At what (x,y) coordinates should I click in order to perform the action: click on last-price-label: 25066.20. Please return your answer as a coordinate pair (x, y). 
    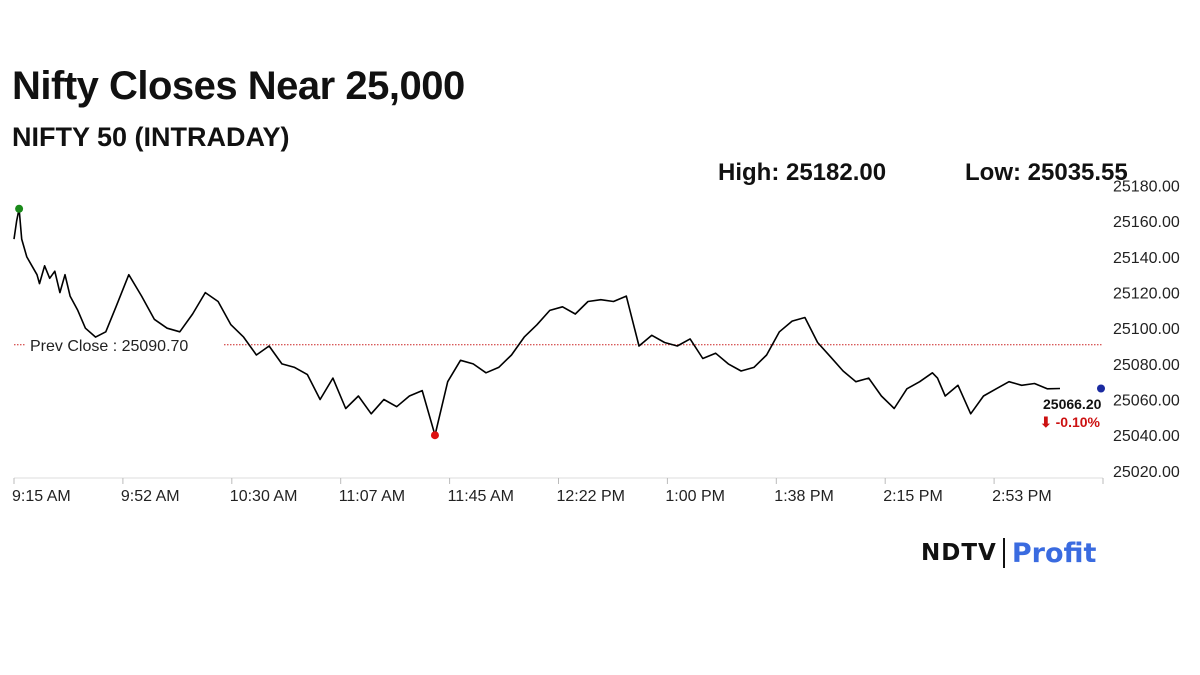
    Looking at the image, I should click on (1072, 404).